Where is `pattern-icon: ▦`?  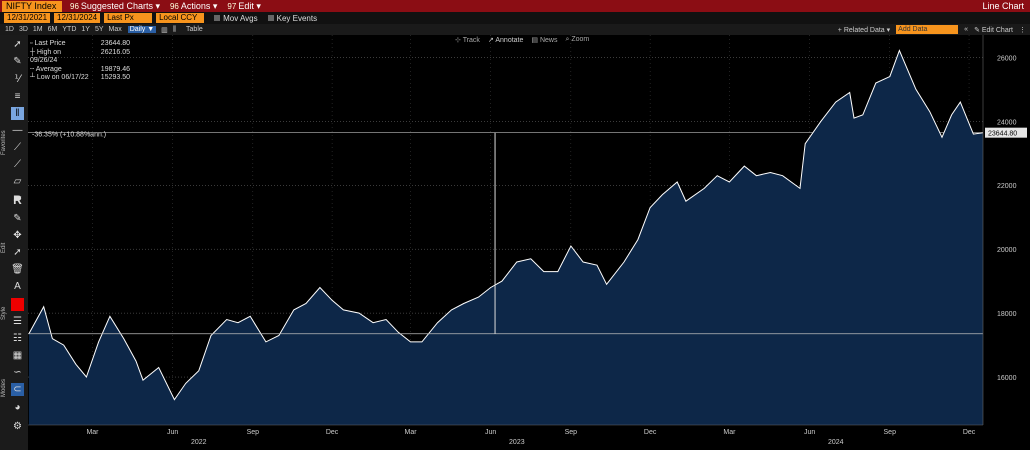 pattern-icon: ▦ is located at coordinates (17, 355).